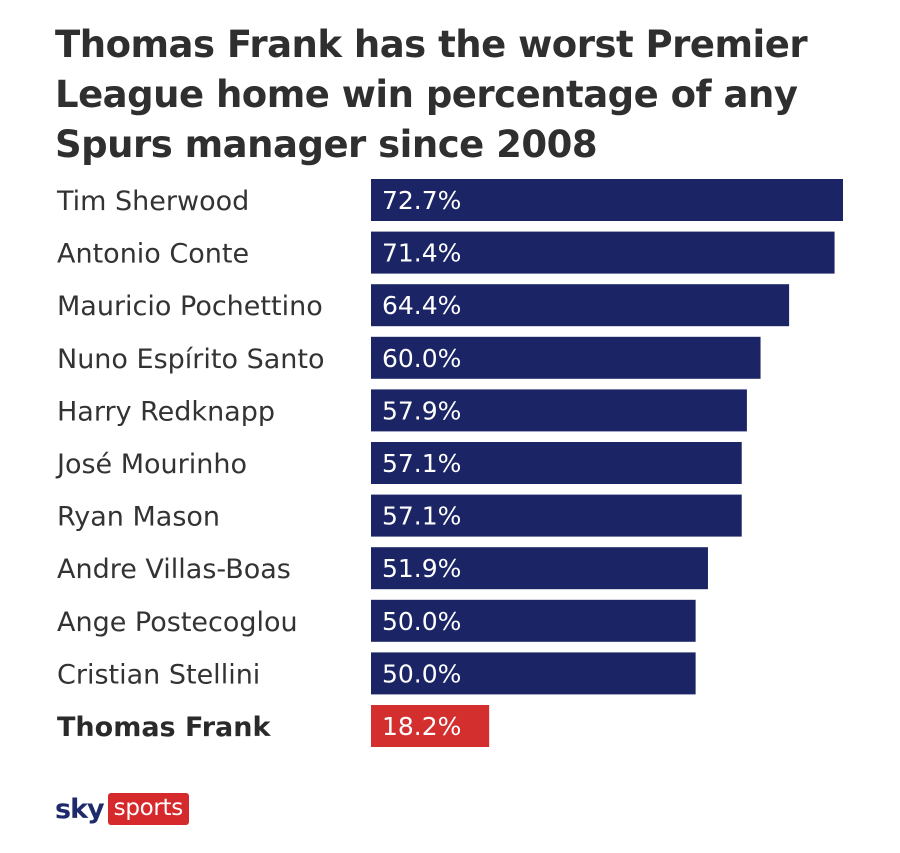 This screenshot has height=853, width=900. Describe the element at coordinates (166, 411) in the screenshot. I see `category-label-harry-redknapp: Harry Redknapp` at that location.